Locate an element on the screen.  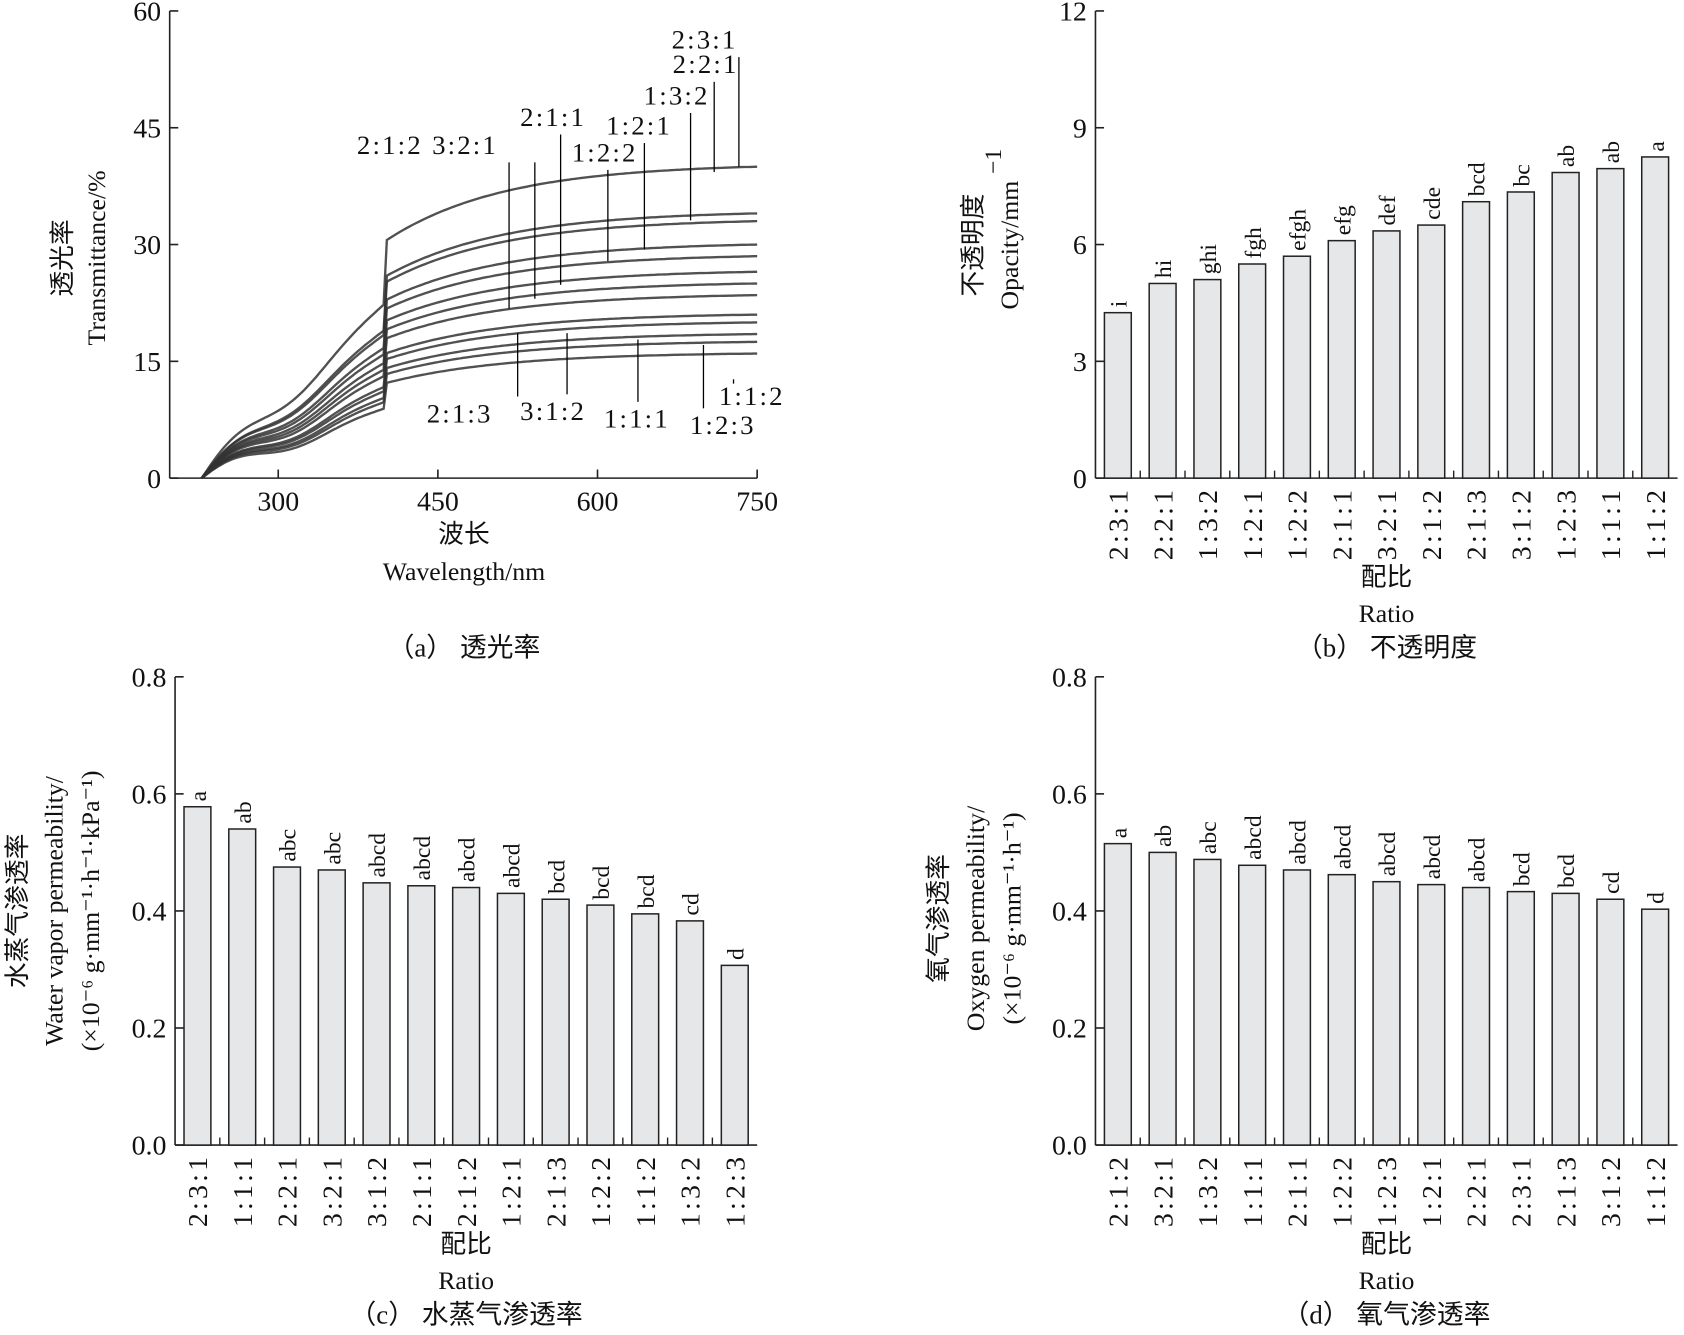
significance-label: d is located at coordinates (736, 954).